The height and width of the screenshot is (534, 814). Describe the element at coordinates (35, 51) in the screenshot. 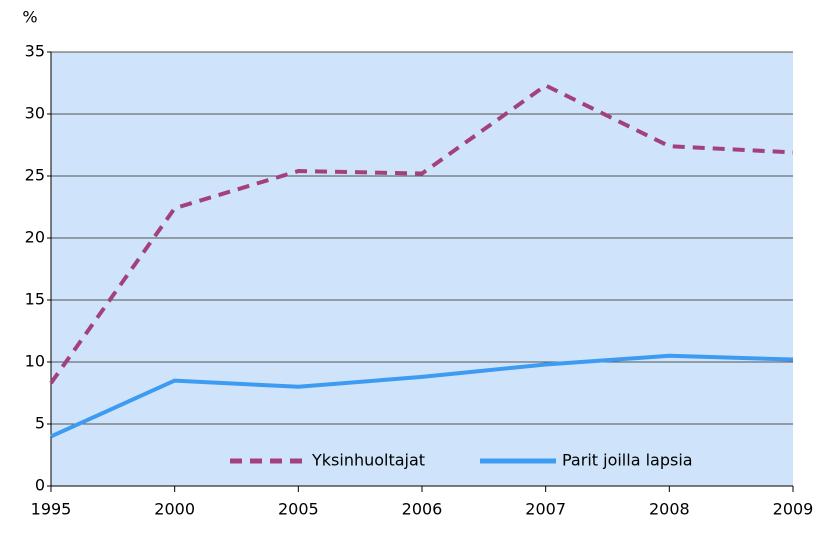

I see `y-tick-label: 35` at that location.